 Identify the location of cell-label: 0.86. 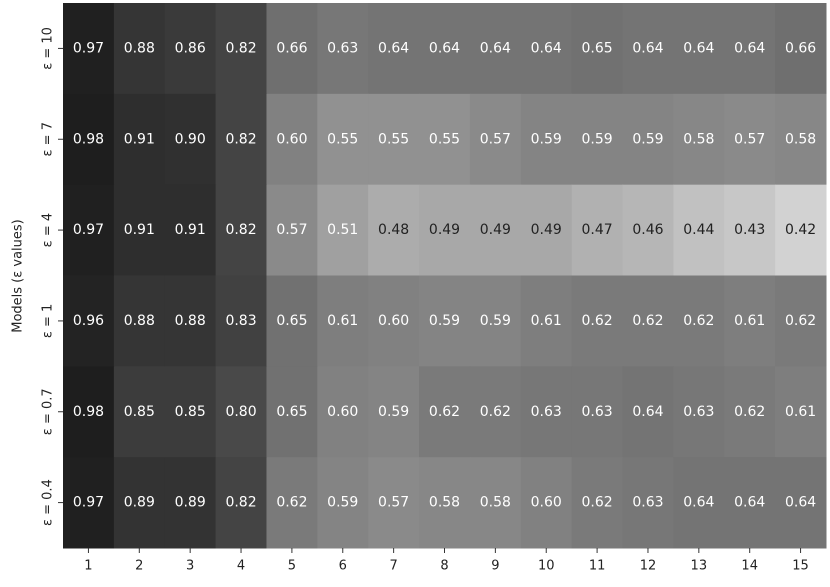
(190, 48).